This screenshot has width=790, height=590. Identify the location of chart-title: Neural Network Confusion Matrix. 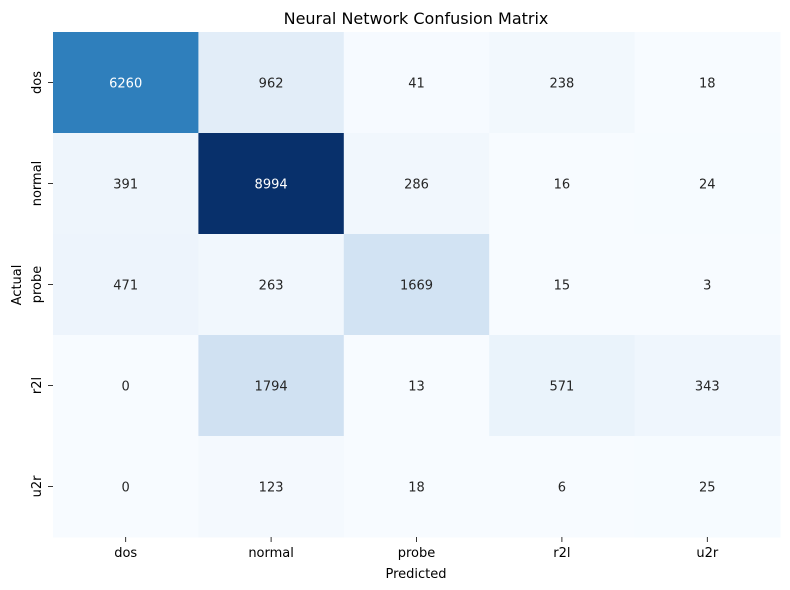
(416, 18).